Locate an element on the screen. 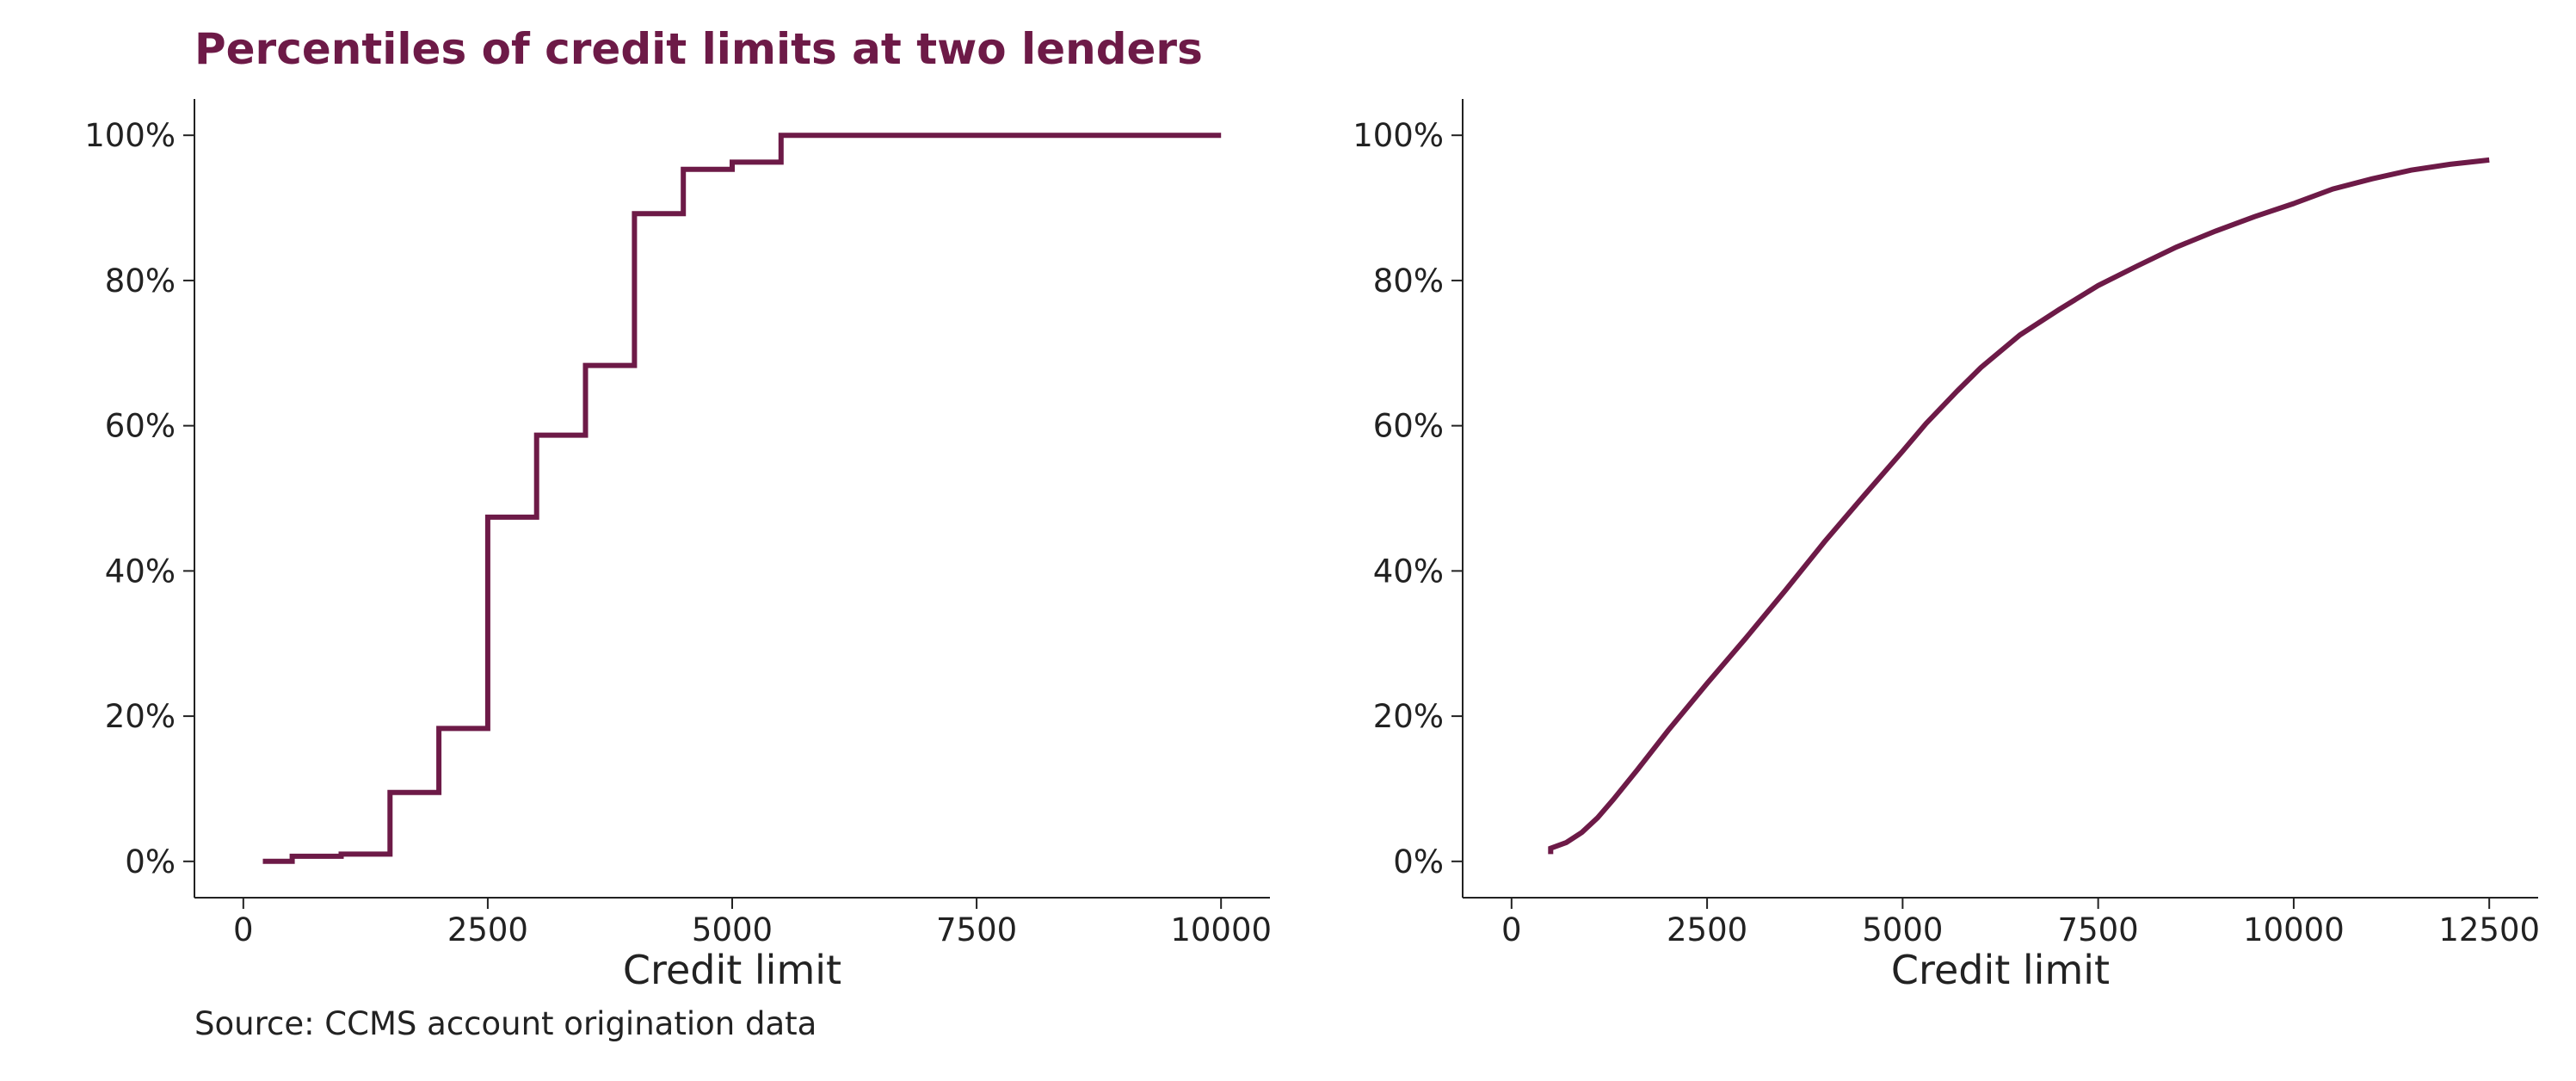  x-tick-label: 12500 is located at coordinates (2489, 929).